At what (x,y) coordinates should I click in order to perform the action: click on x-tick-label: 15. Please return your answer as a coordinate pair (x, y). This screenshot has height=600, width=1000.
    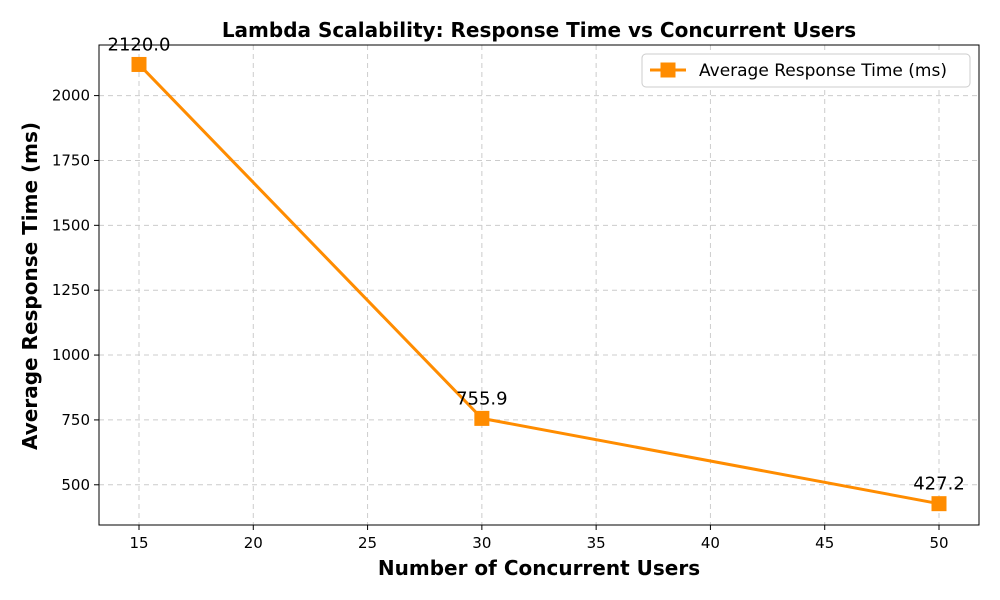
    Looking at the image, I should click on (138, 543).